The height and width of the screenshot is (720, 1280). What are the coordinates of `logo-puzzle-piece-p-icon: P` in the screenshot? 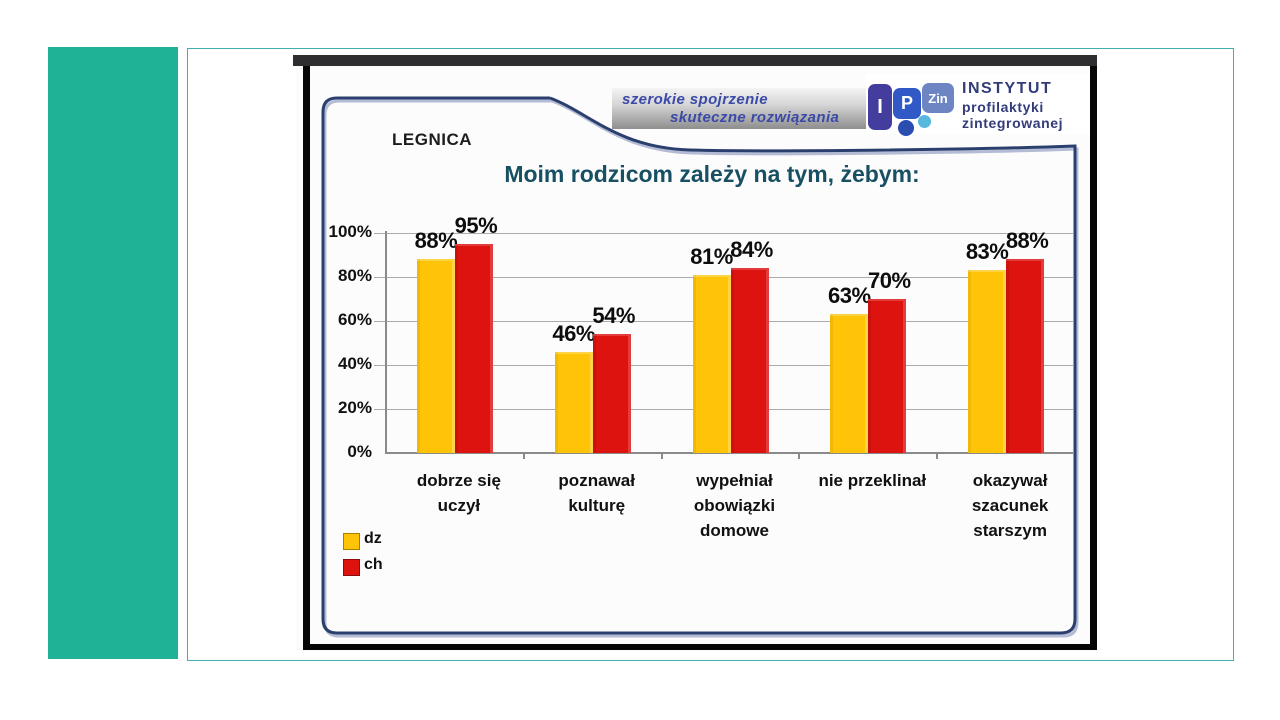 It's located at (907, 103).